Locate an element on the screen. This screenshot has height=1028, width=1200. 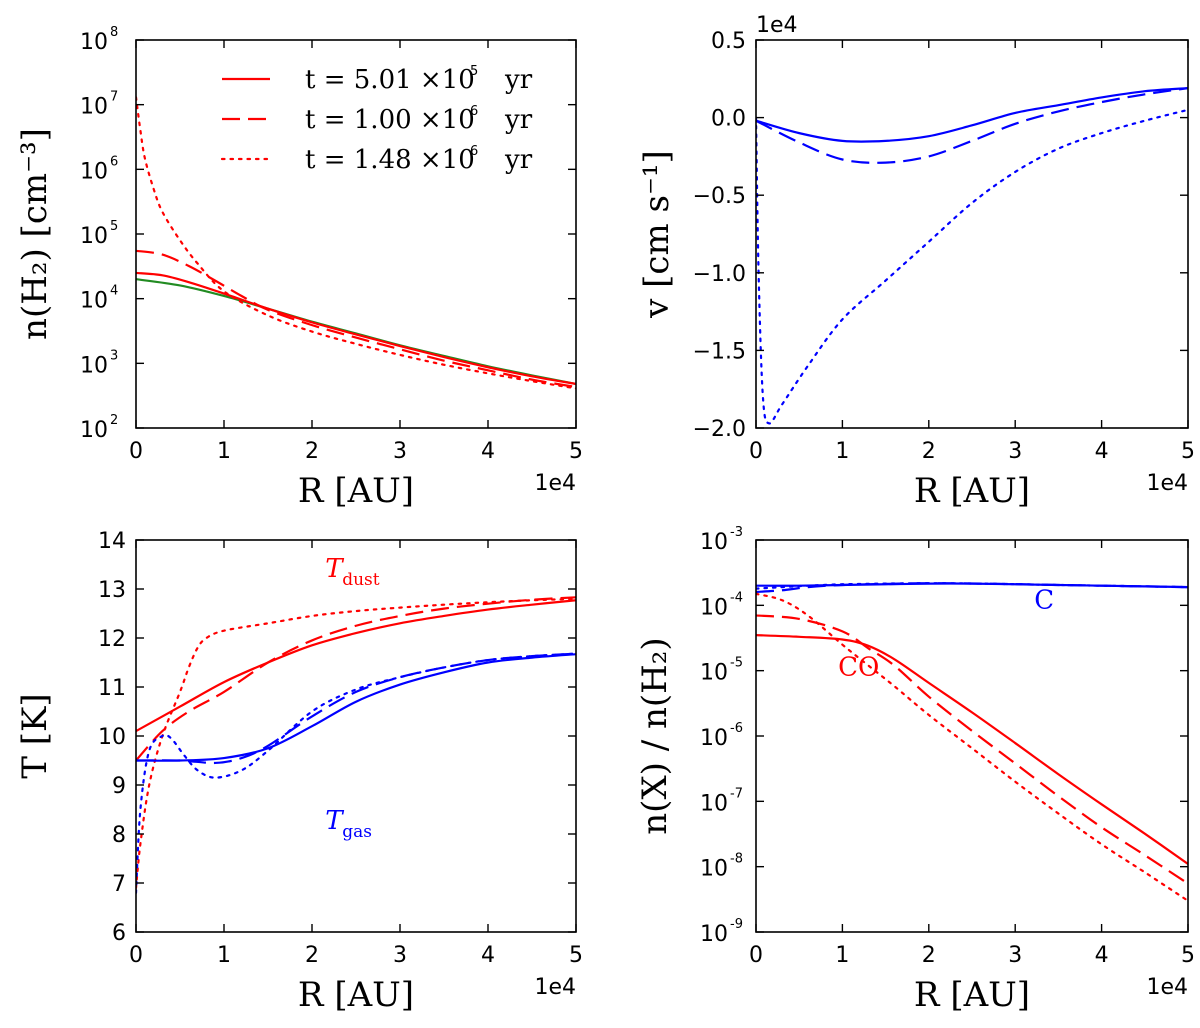
legend-unit-1: yr is located at coordinates (518, 80).